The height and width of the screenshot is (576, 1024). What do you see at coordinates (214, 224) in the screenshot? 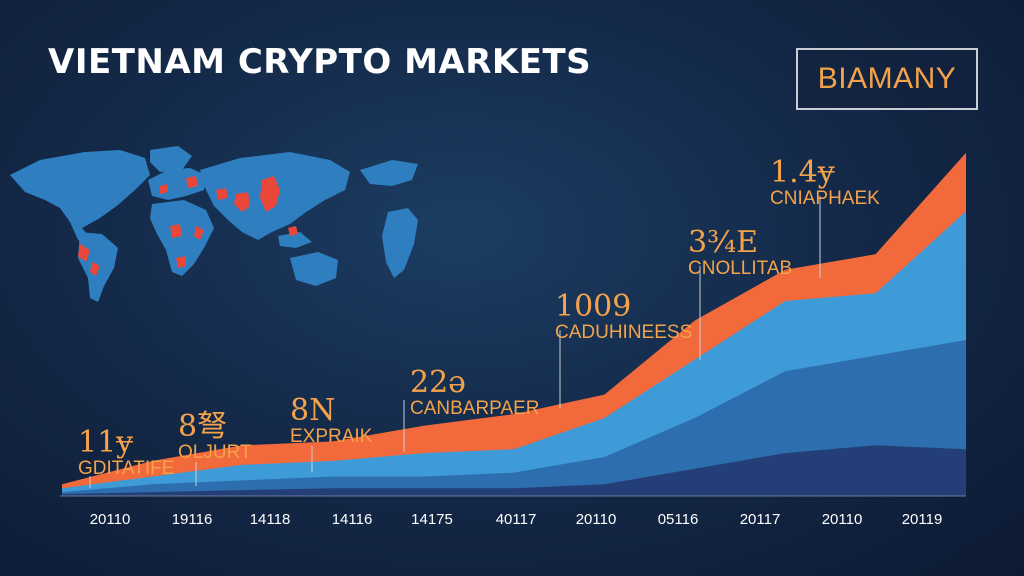
I see `world-map-icon` at bounding box center [214, 224].